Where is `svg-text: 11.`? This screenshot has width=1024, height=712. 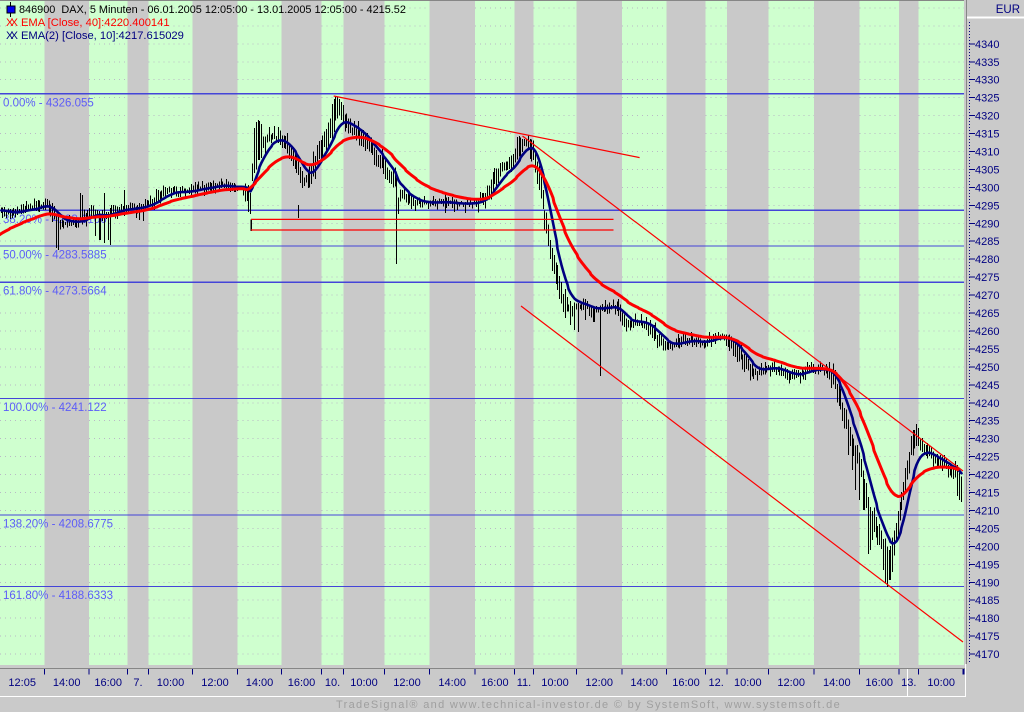 svg-text: 11. is located at coordinates (524, 683).